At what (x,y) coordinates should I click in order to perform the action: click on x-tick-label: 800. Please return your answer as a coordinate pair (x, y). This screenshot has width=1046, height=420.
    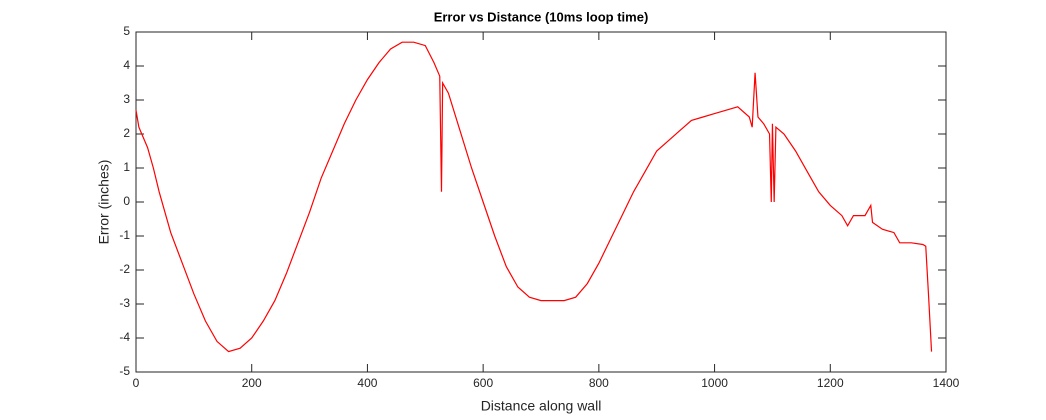
    Looking at the image, I should click on (599, 383).